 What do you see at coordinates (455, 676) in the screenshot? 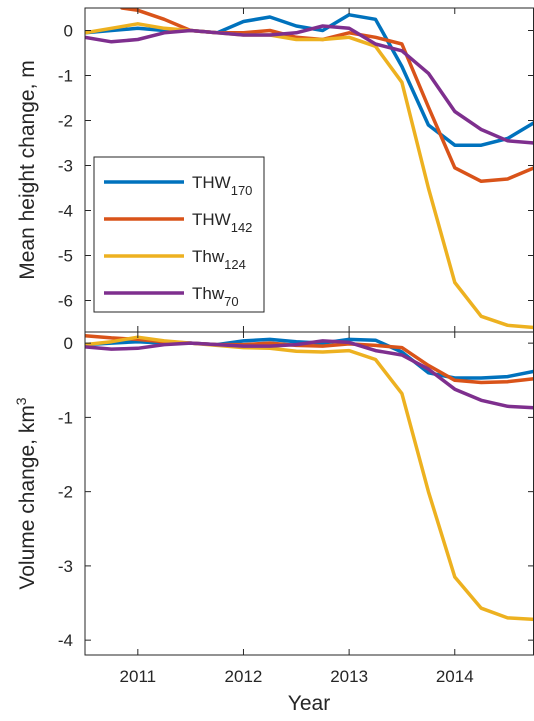
I see `x-tick-label: 2014` at bounding box center [455, 676].